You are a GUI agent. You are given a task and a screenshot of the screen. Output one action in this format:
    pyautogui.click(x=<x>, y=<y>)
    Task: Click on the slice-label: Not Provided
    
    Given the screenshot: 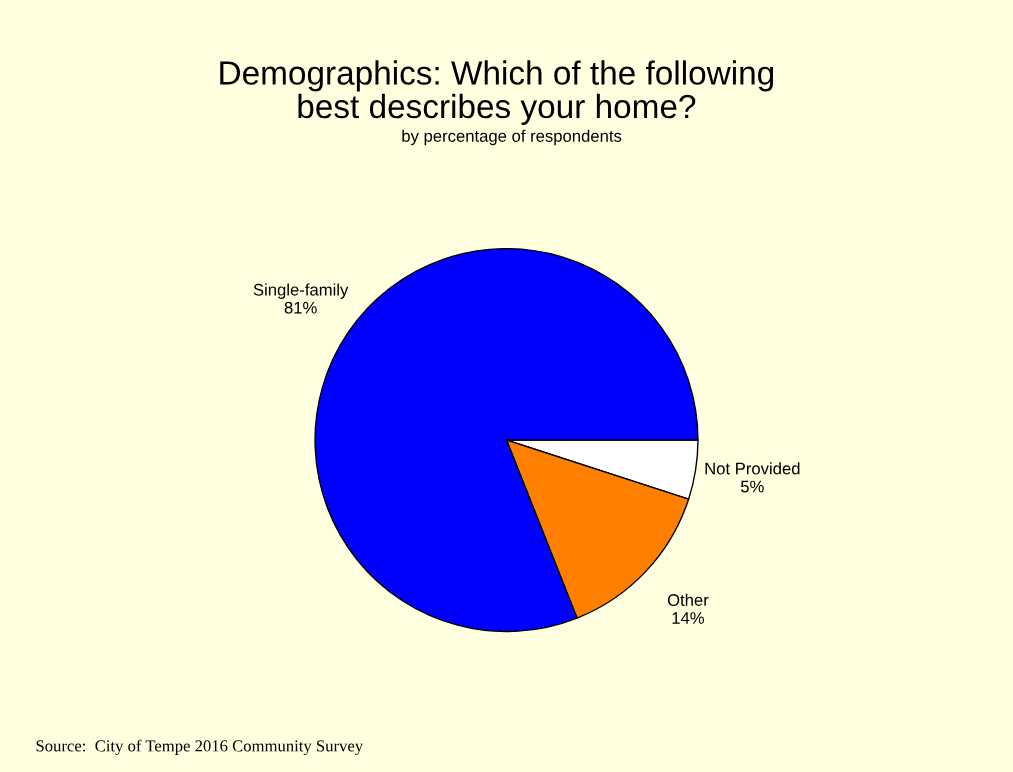 What is the action you would take?
    pyautogui.click(x=752, y=468)
    